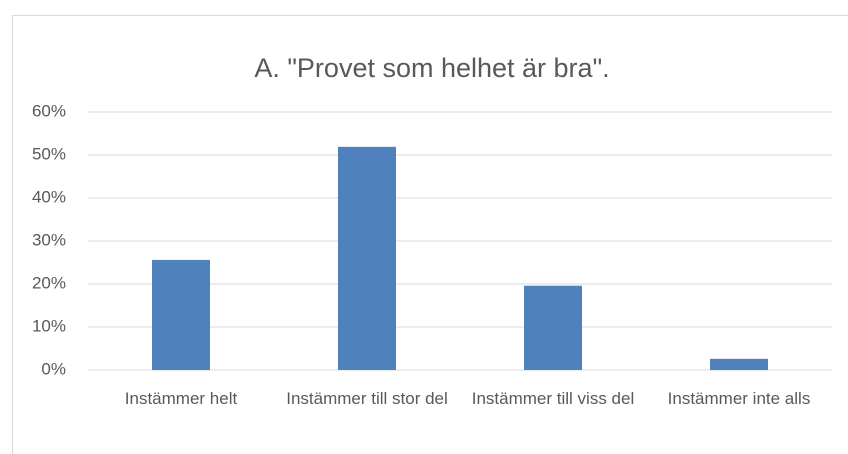  I want to click on y-tick-label: 50%, so click(49, 153).